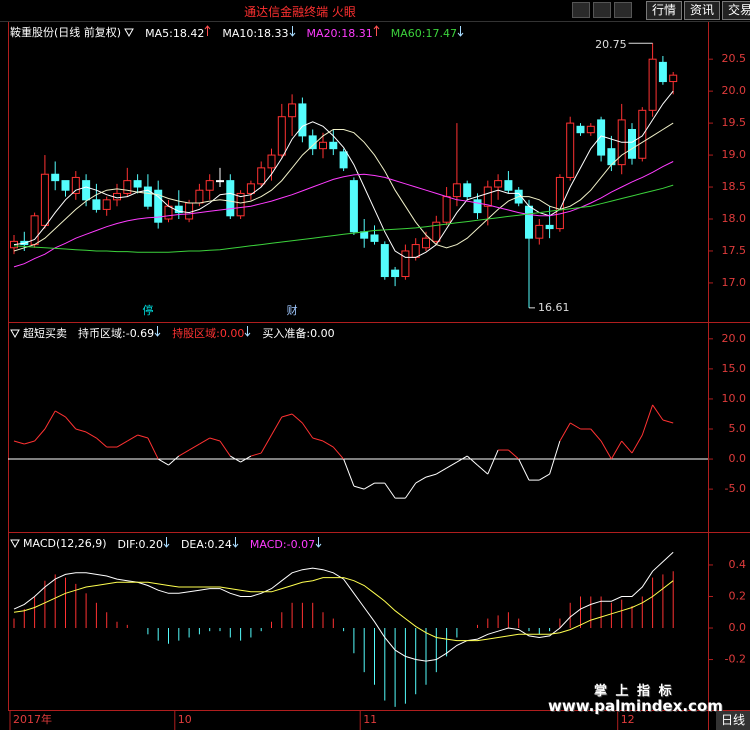  Describe the element at coordinates (734, 122) in the screenshot. I see `y-tick-label: 19.5` at that location.